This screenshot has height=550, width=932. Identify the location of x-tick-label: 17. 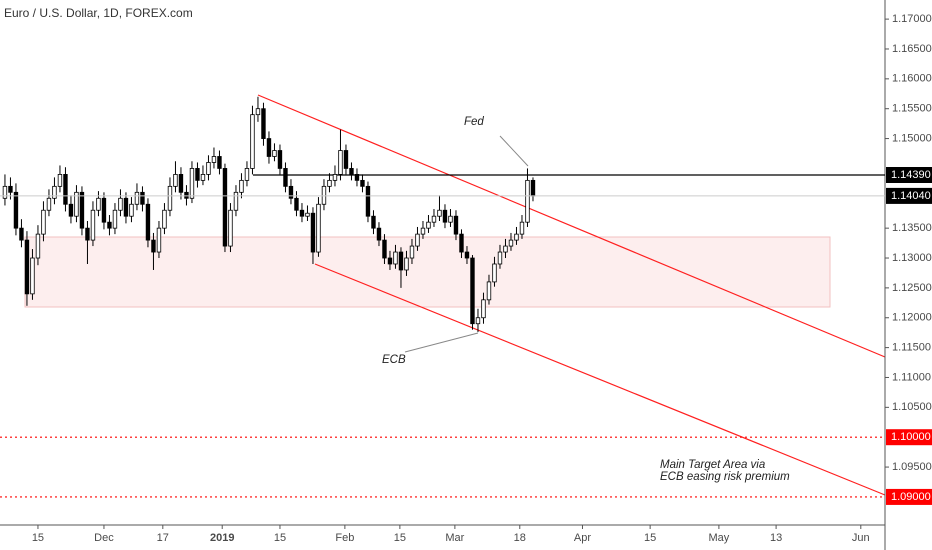
(163, 538).